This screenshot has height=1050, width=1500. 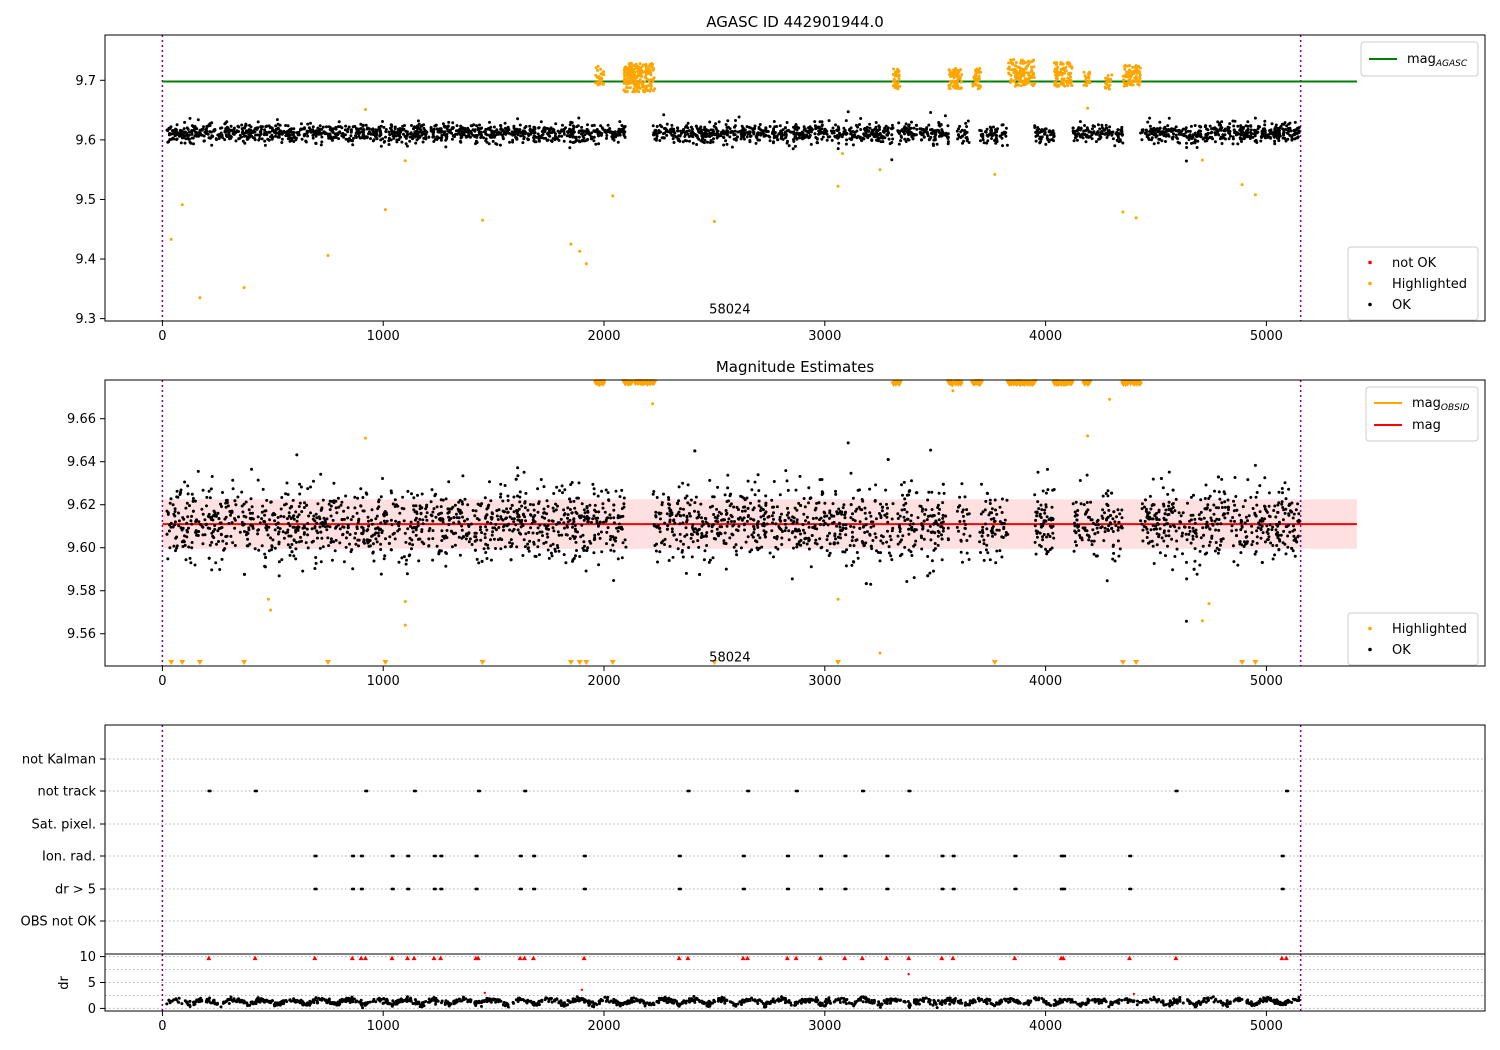 I want to click on panel-agasc-title: AGASC ID 442901944.0, so click(x=795, y=22).